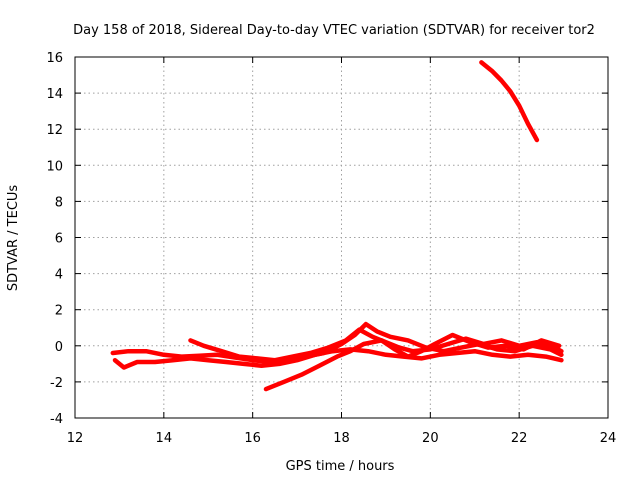 The width and height of the screenshot is (640, 480). Describe the element at coordinates (519, 438) in the screenshot. I see `x-tick-label: 22` at that location.